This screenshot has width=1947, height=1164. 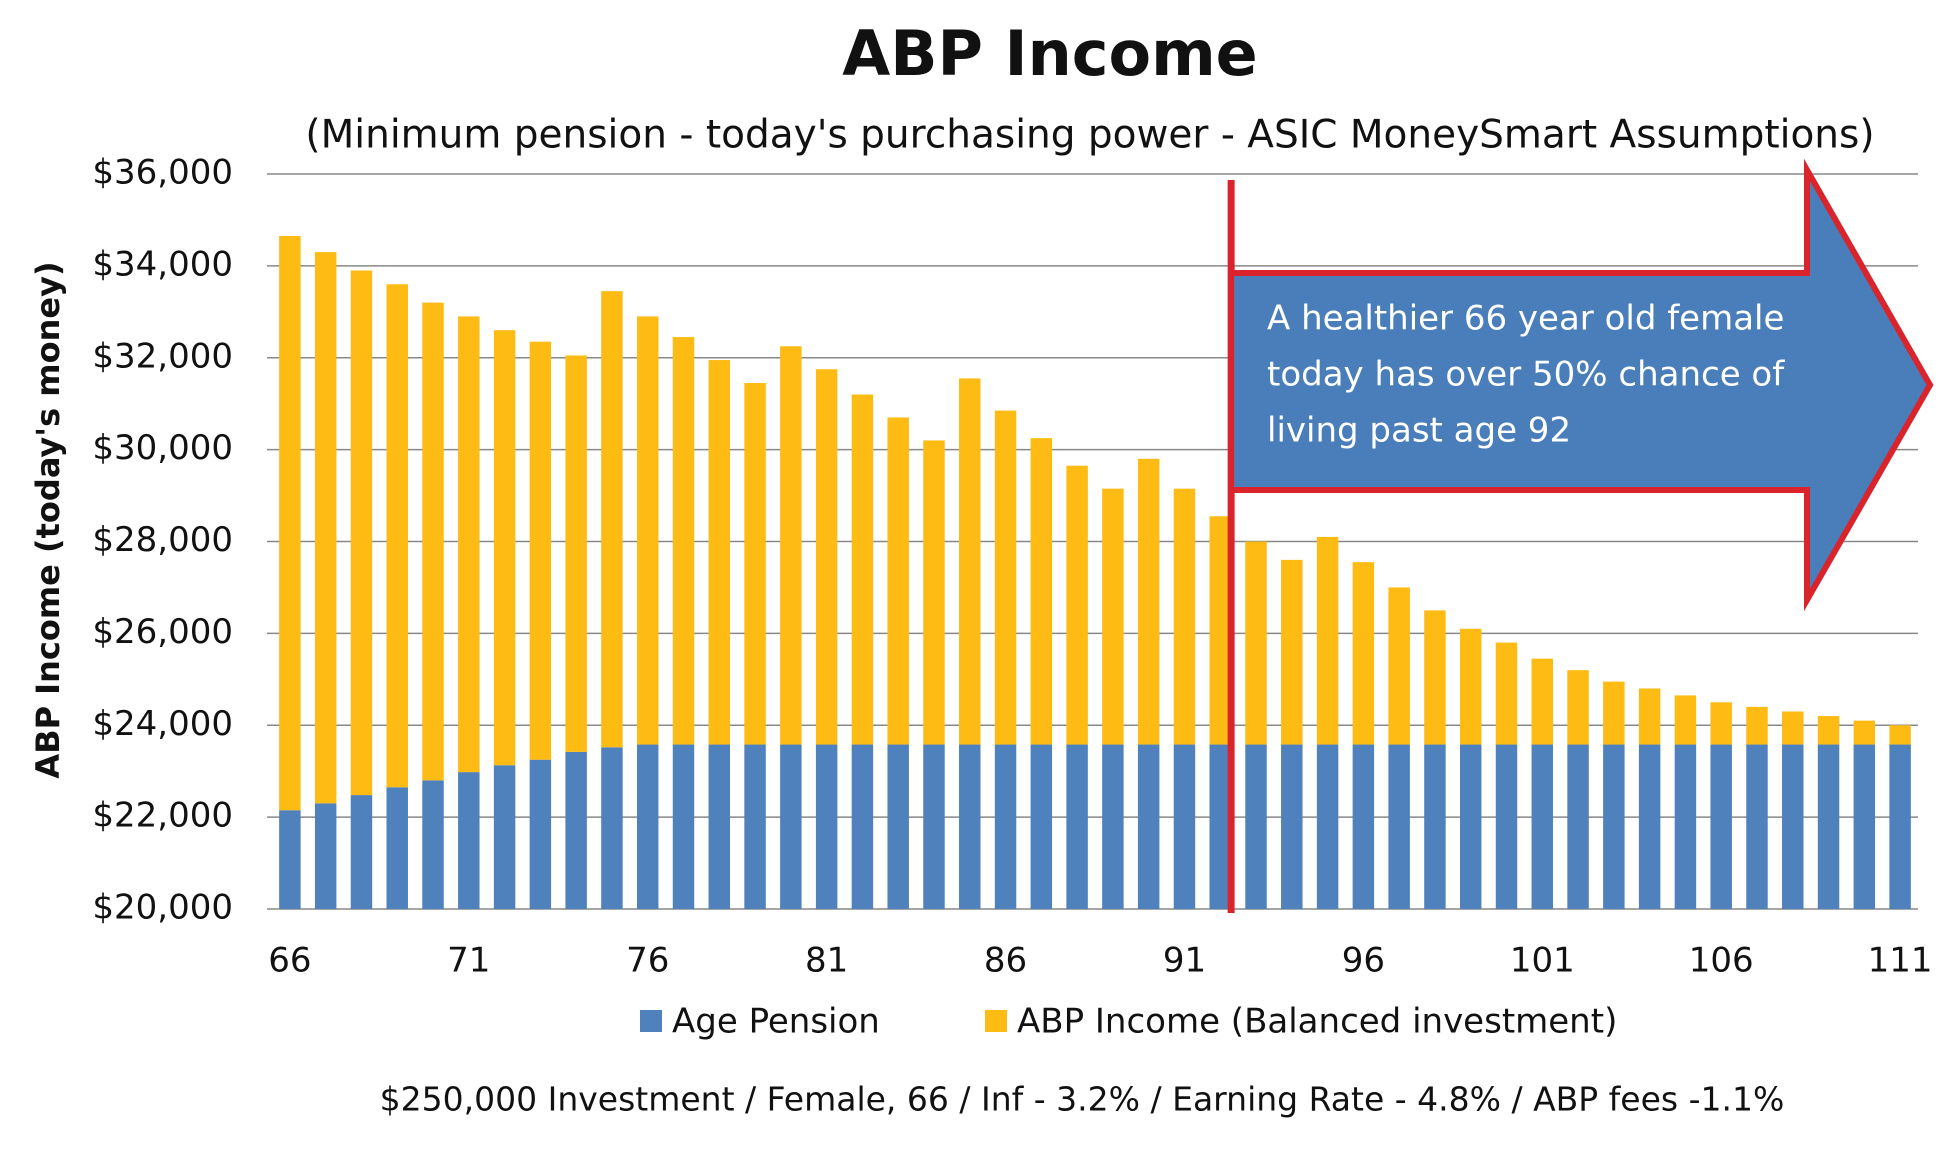 What do you see at coordinates (1900, 961) in the screenshot?
I see `x-tick-label: 111` at bounding box center [1900, 961].